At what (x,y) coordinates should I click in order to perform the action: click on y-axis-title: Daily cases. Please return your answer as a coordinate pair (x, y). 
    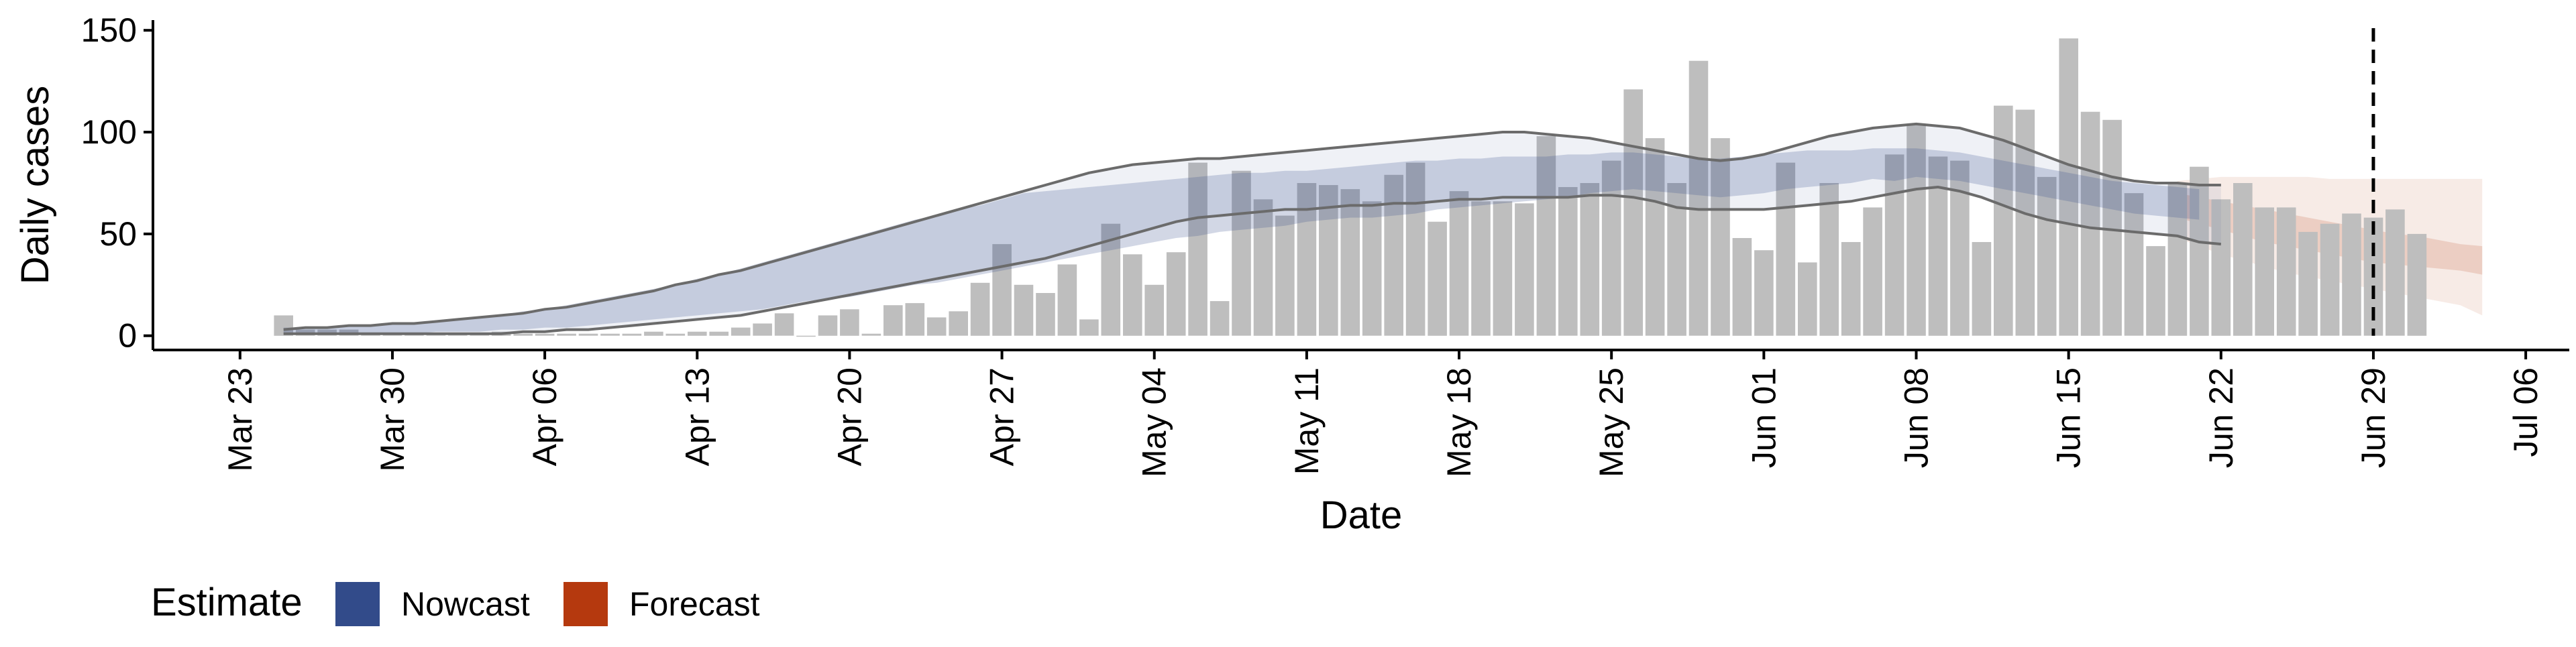
    Looking at the image, I should click on (35, 185).